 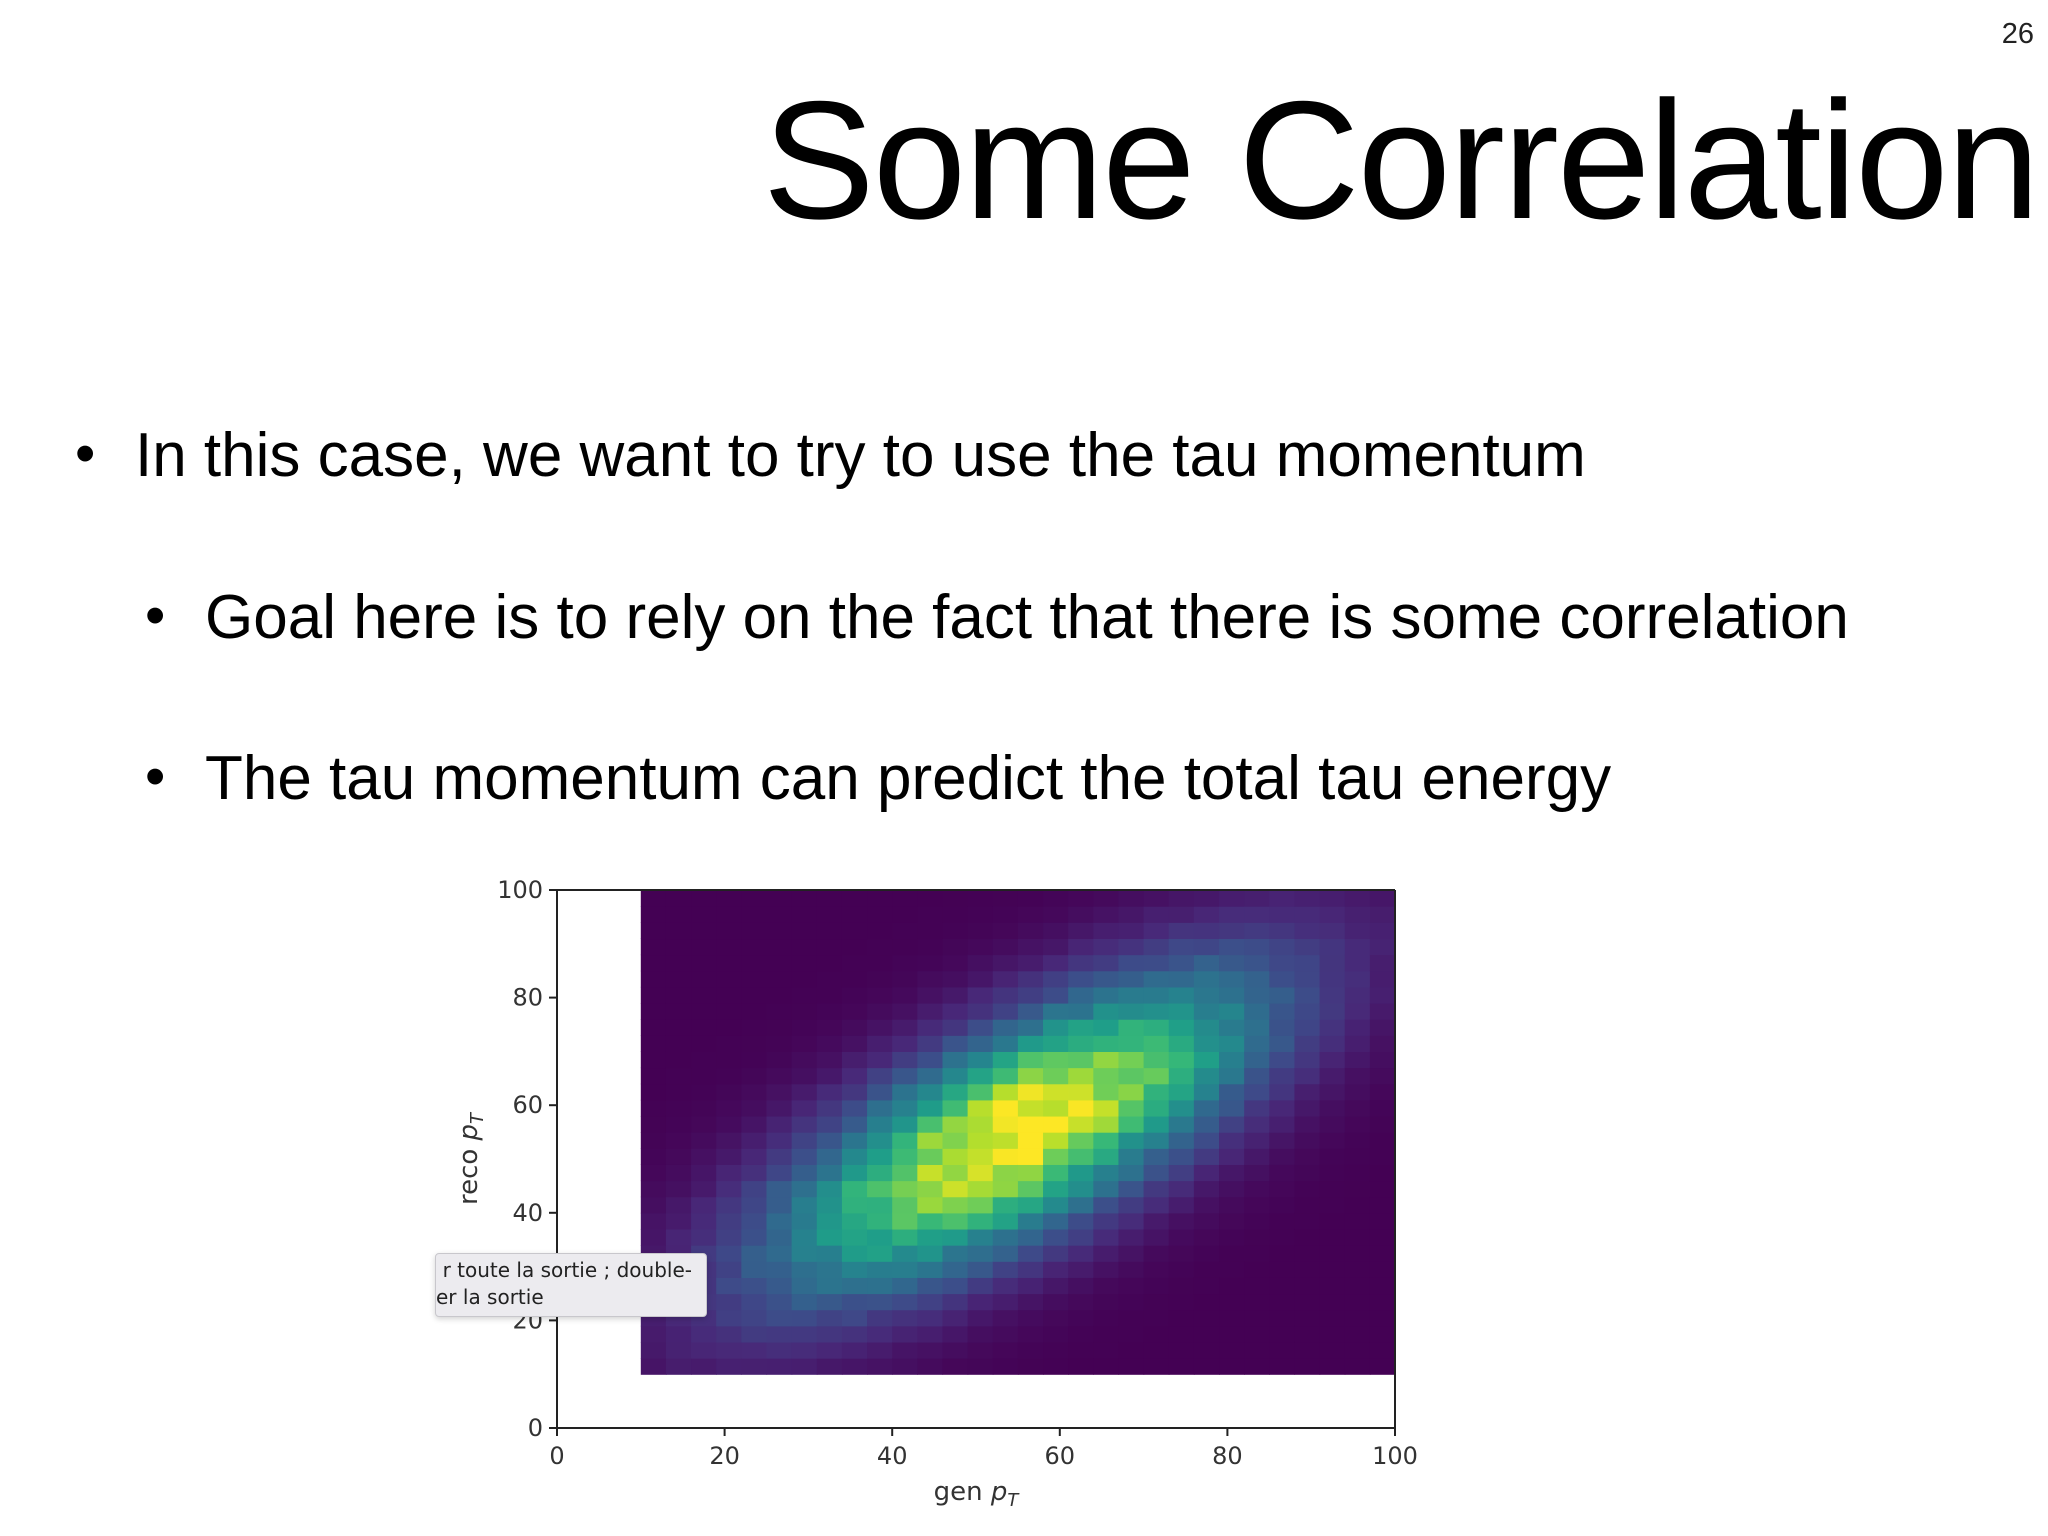 I want to click on tooltip-line-1: r toute la sortie ; double-, so click(x=567, y=1270).